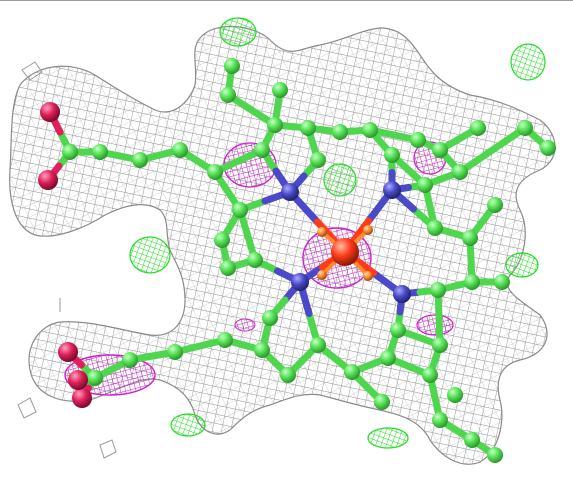 The image size is (573, 493). Describe the element at coordinates (345, 252) in the screenshot. I see `metal-atom` at that location.